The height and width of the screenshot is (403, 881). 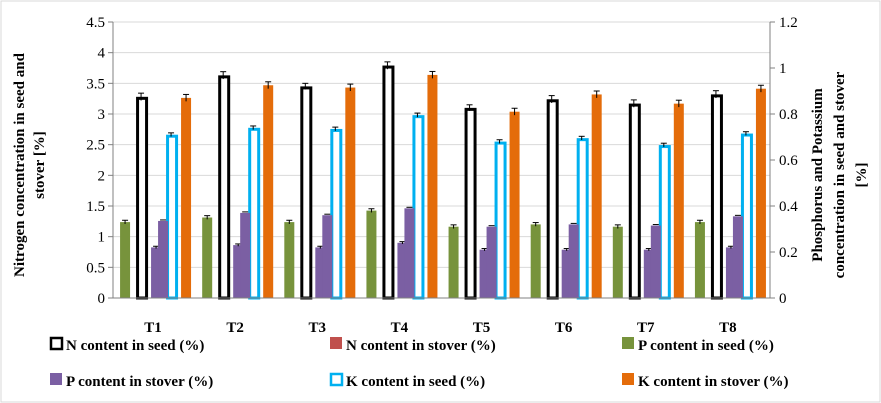 What do you see at coordinates (788, 115) in the screenshot?
I see `right-tick-label: 0.8` at bounding box center [788, 115].